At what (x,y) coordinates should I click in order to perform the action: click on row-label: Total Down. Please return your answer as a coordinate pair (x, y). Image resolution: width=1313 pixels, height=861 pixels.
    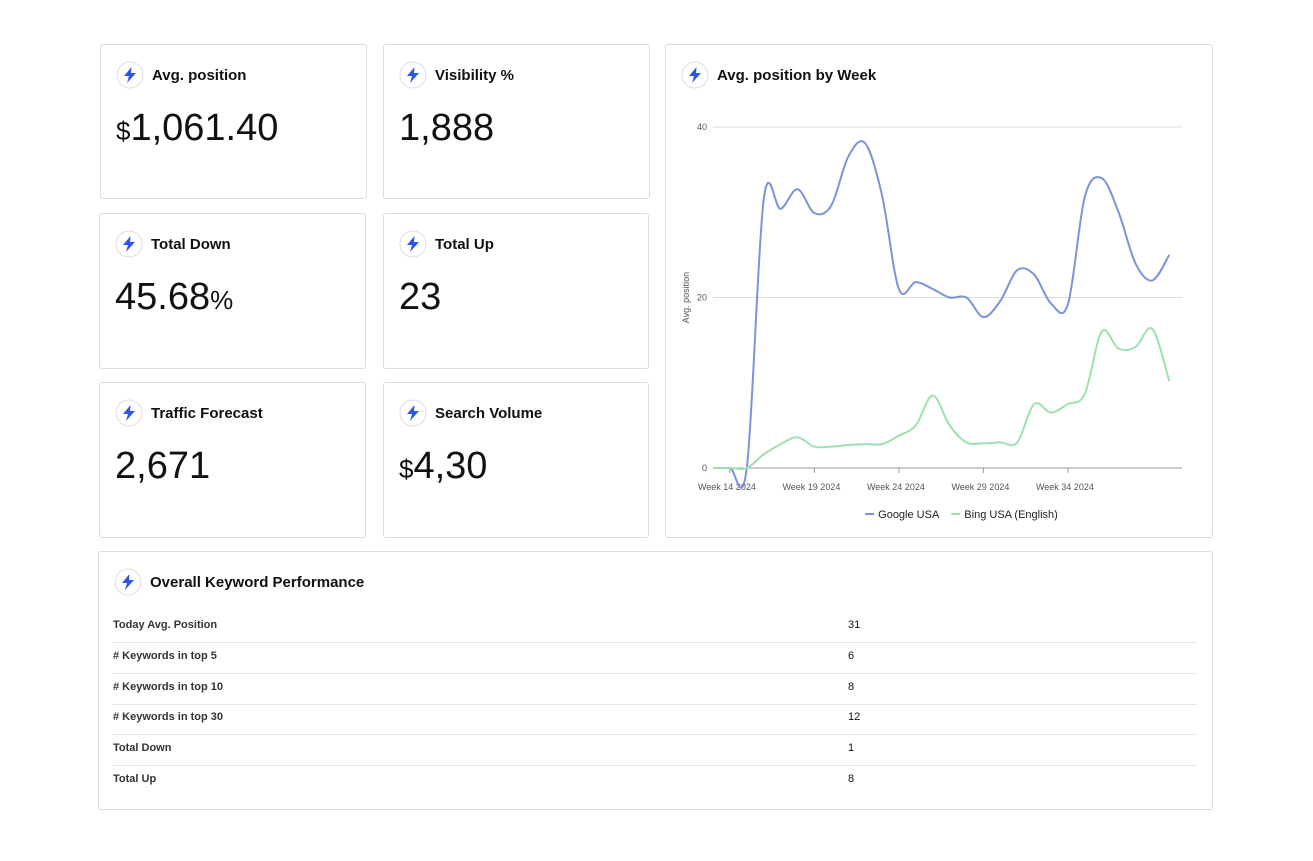
    Looking at the image, I should click on (142, 748).